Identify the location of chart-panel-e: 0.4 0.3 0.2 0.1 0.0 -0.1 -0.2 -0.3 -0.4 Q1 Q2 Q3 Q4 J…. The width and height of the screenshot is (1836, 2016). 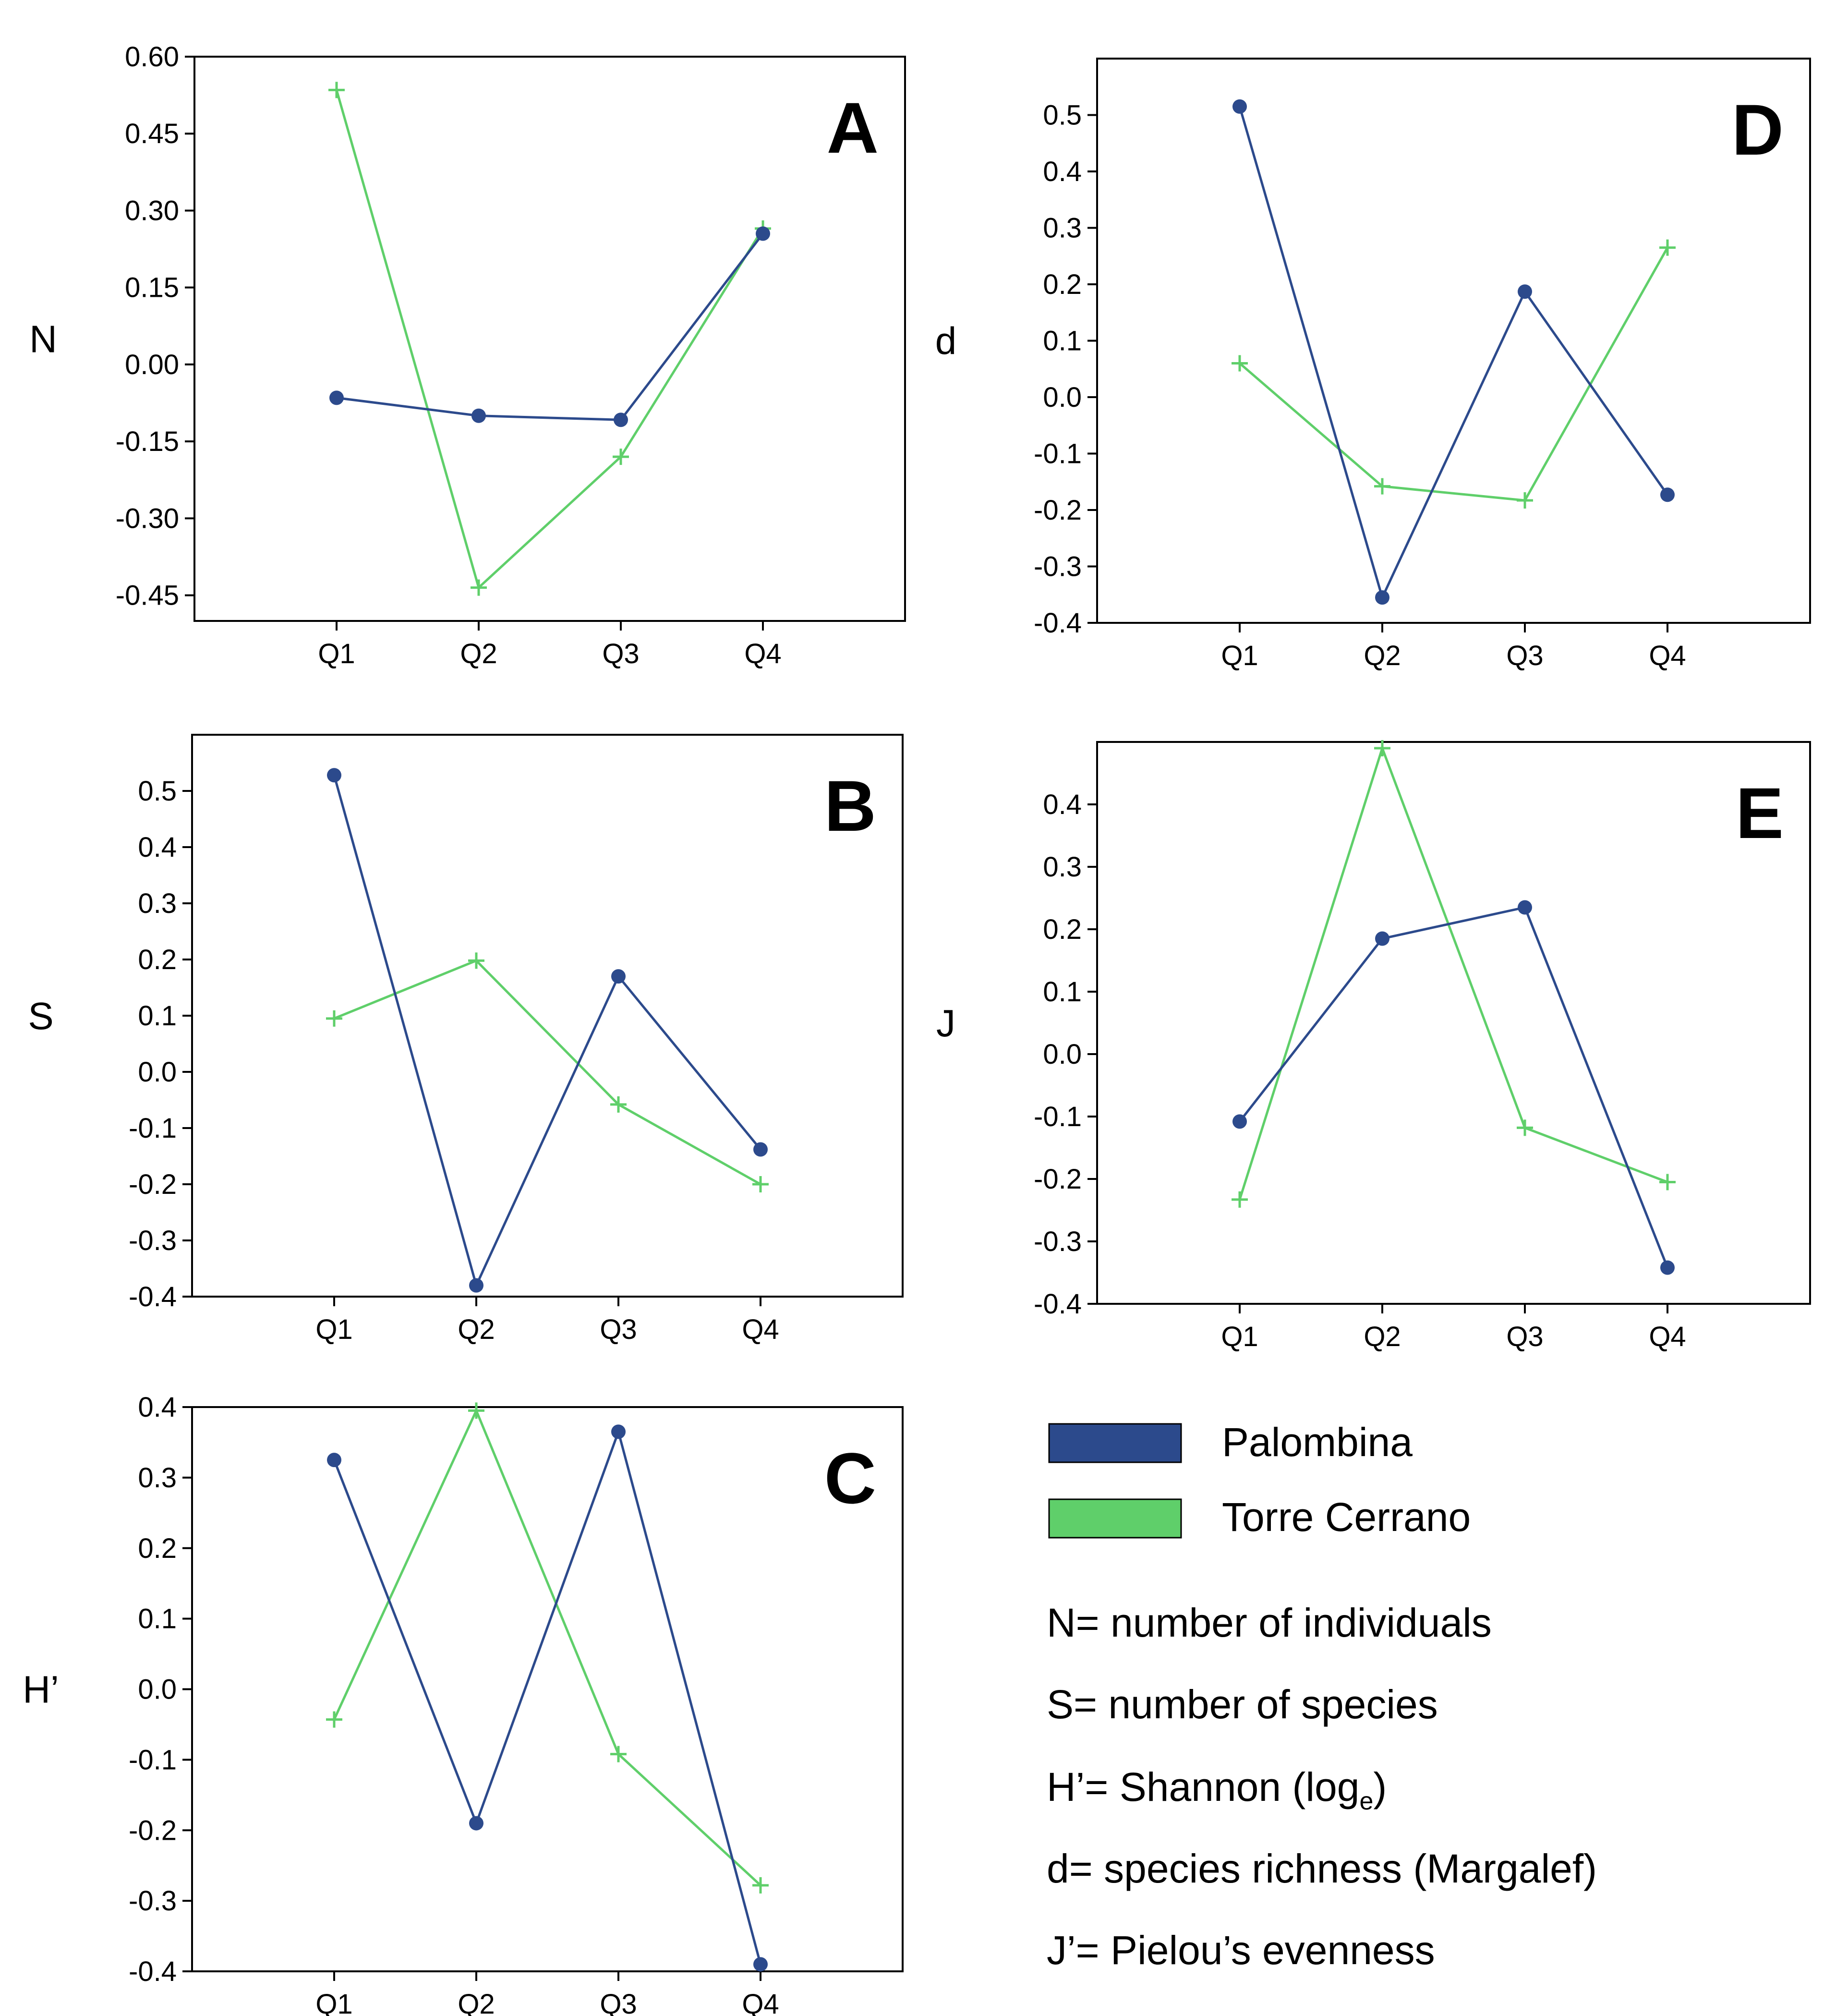
(1373, 1046).